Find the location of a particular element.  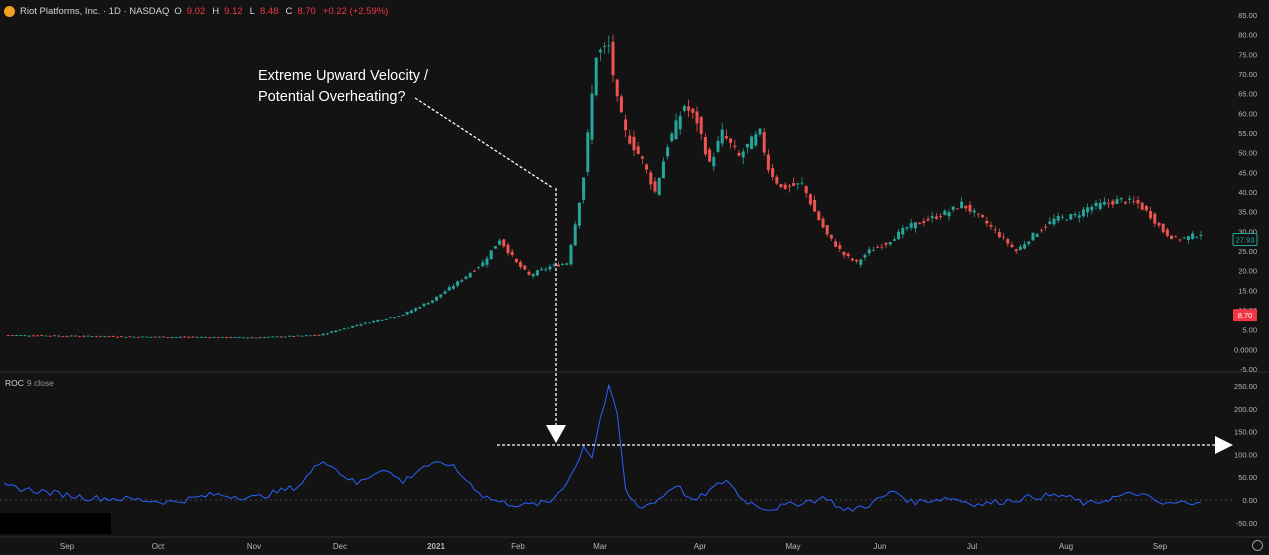

roc-legend: ROC 9 close is located at coordinates (29, 383).